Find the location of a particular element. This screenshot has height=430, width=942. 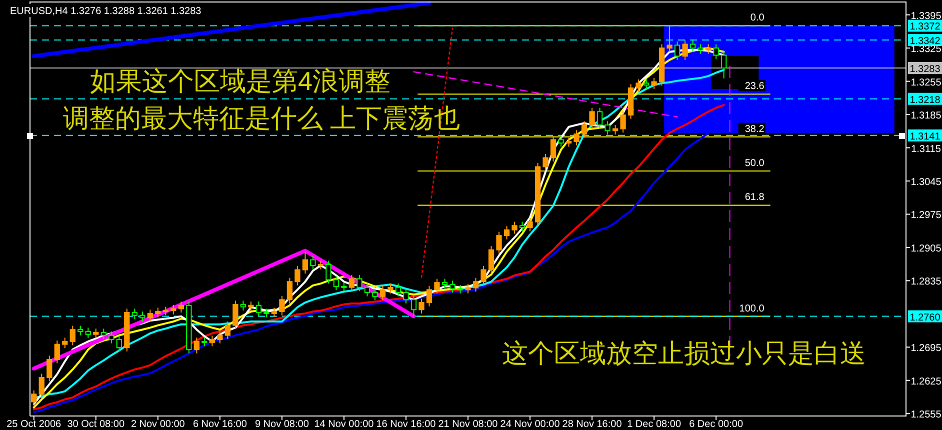

x-tick-label: 21 Nov 08:00 is located at coordinates (468, 424).